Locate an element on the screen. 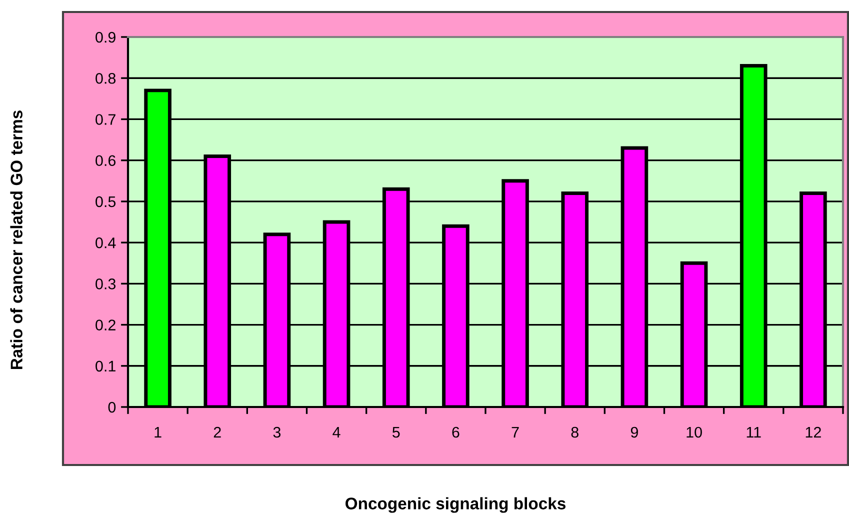  x-tick-label: 9 is located at coordinates (634, 432).